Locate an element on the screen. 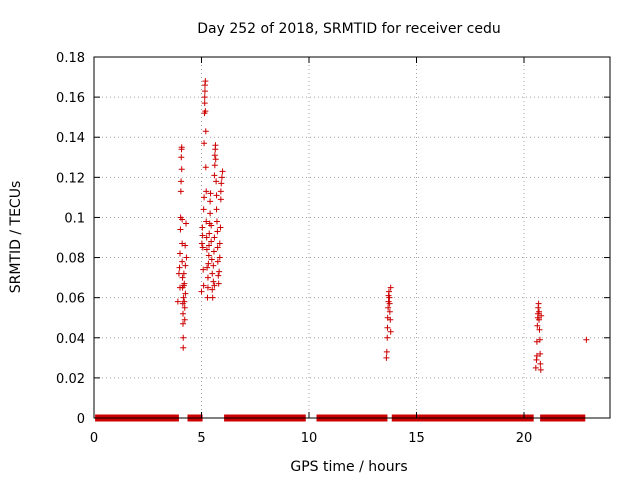 The image size is (640, 480). y-tick-label: 0.12 is located at coordinates (70, 178).